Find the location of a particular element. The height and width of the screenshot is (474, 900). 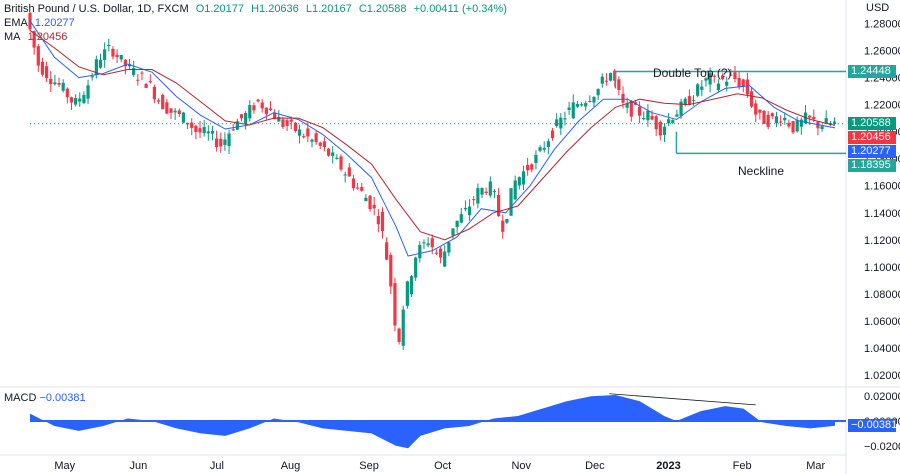

price-tick-label: 1.10000 is located at coordinates (882, 268).